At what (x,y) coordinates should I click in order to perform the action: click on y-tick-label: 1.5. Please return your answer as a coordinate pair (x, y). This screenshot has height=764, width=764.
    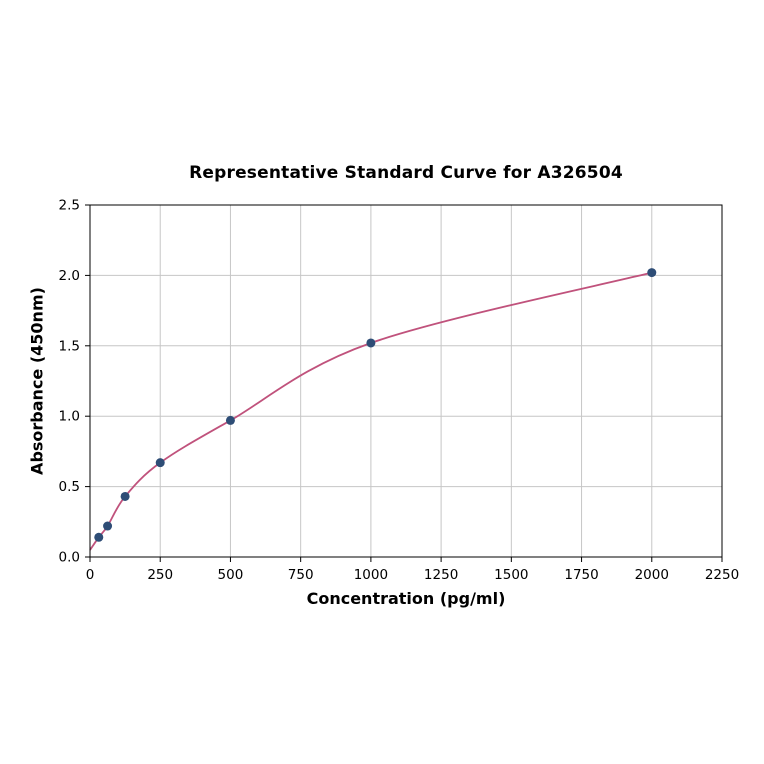
    Looking at the image, I should click on (69, 346).